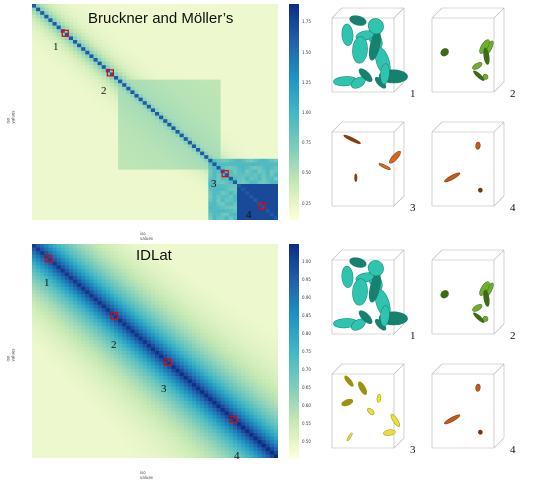  I want to click on colorbar-tick: 1.75, so click(306, 22).